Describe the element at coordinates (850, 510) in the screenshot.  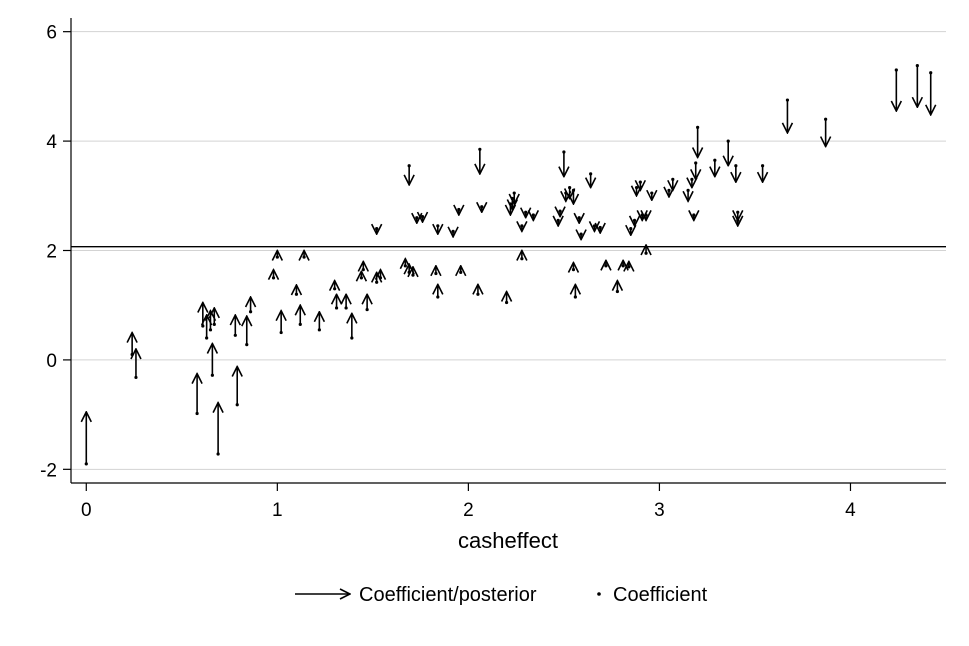
I see `x-tick-label: 4` at that location.